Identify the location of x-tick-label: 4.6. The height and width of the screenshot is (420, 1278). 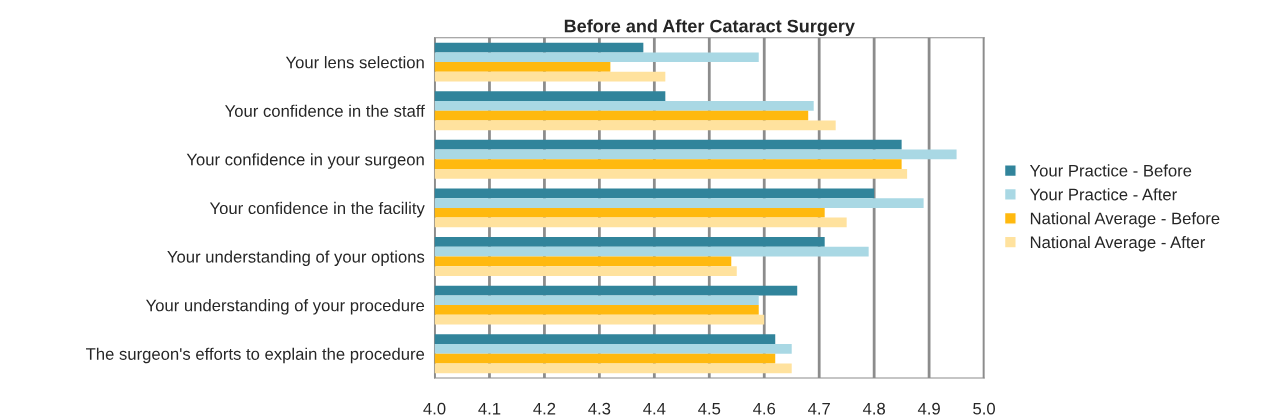
(764, 408).